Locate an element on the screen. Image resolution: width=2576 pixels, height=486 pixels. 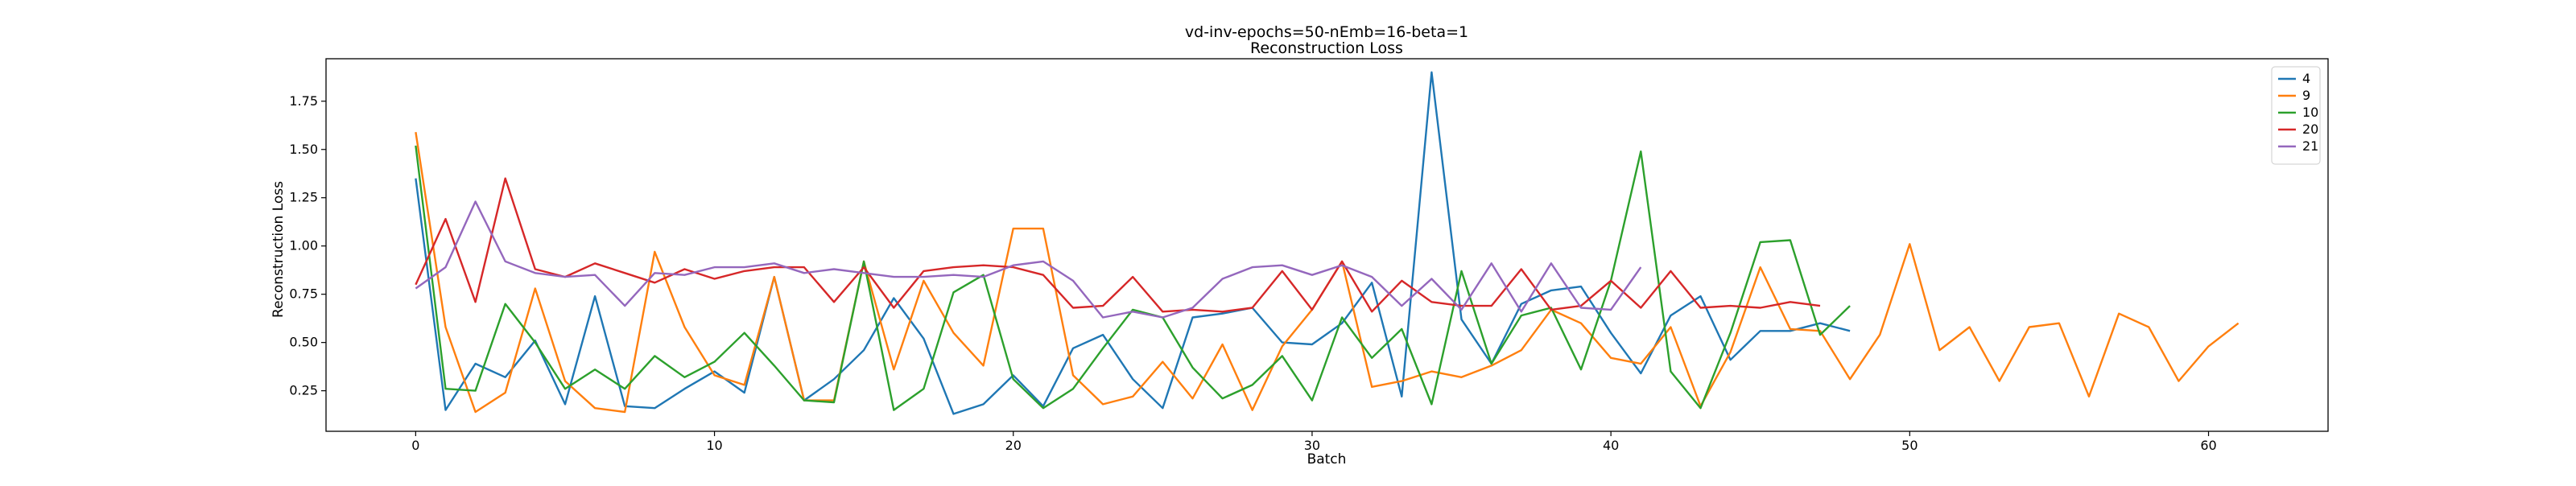
x-tick-label: 50 is located at coordinates (1909, 445).